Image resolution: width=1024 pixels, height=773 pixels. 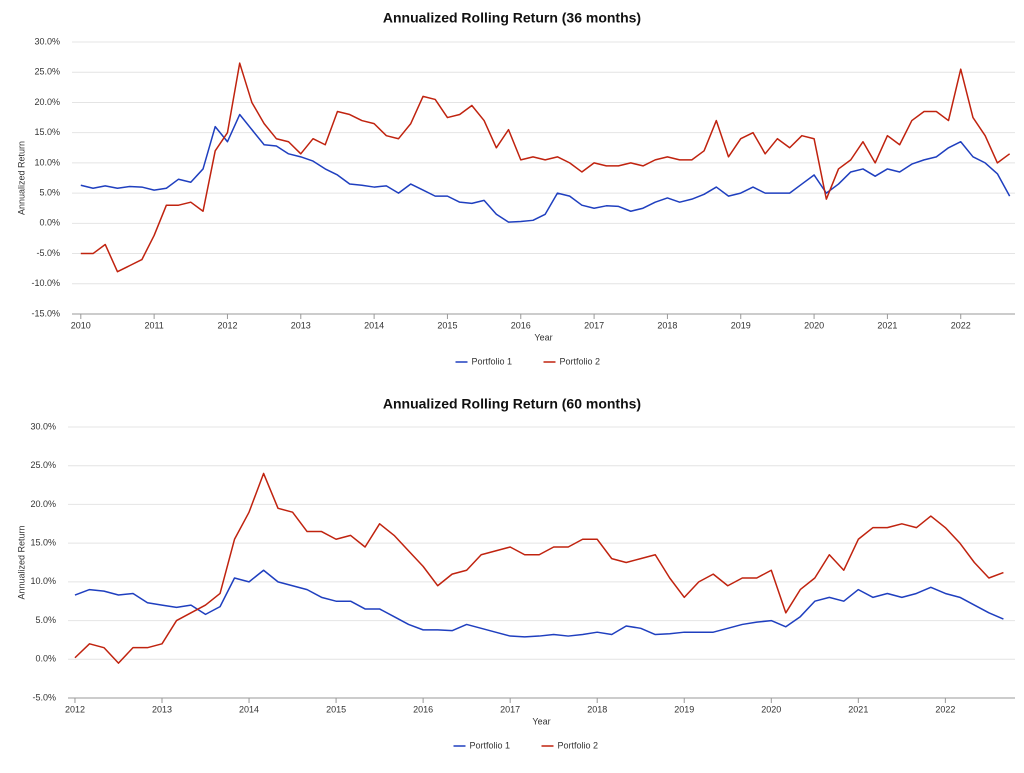 What do you see at coordinates (45, 313) in the screenshot?
I see `y-tick-label: -15.0%` at bounding box center [45, 313].